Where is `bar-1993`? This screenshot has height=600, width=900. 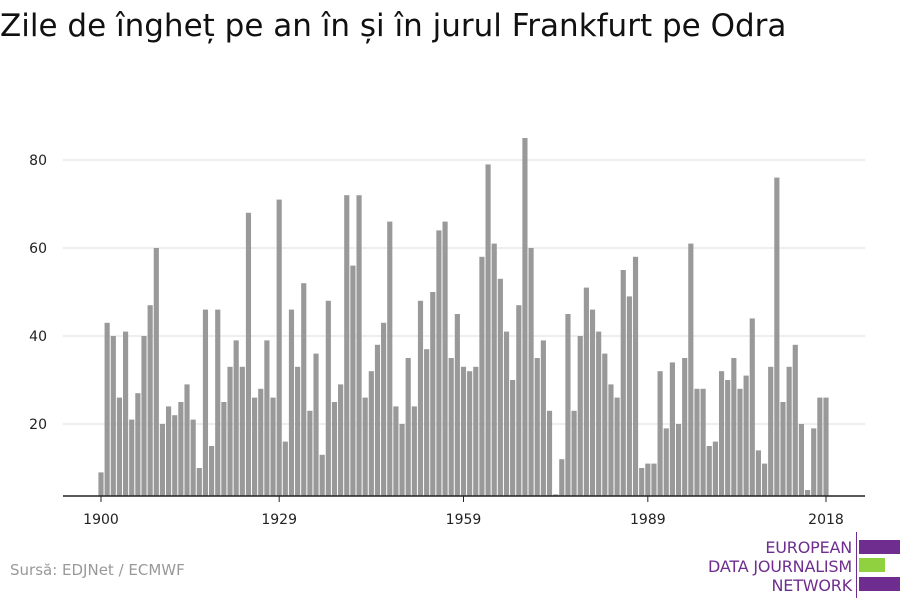 bar-1993 is located at coordinates (672, 429).